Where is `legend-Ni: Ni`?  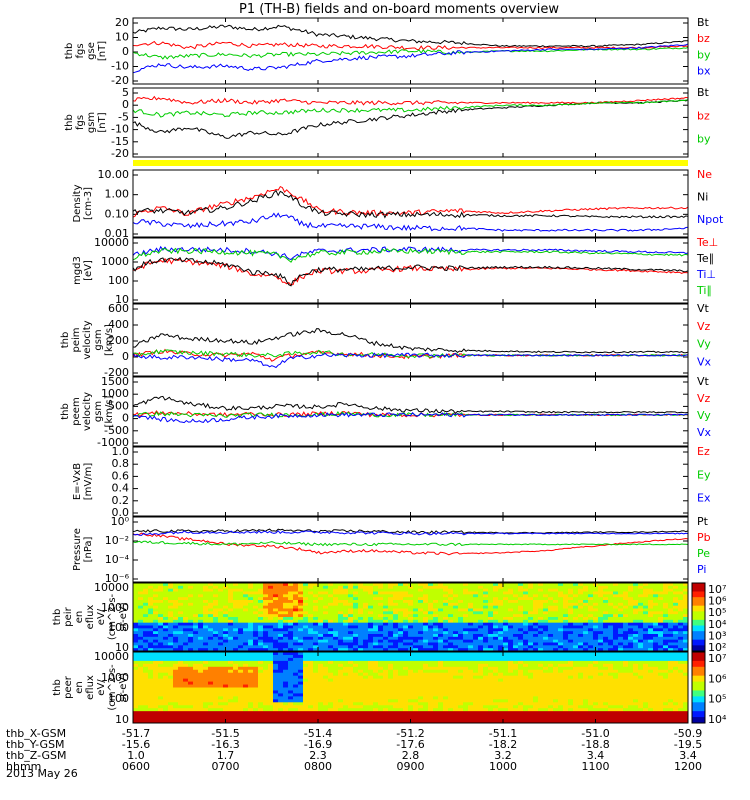 legend-Ni: Ni is located at coordinates (702, 197).